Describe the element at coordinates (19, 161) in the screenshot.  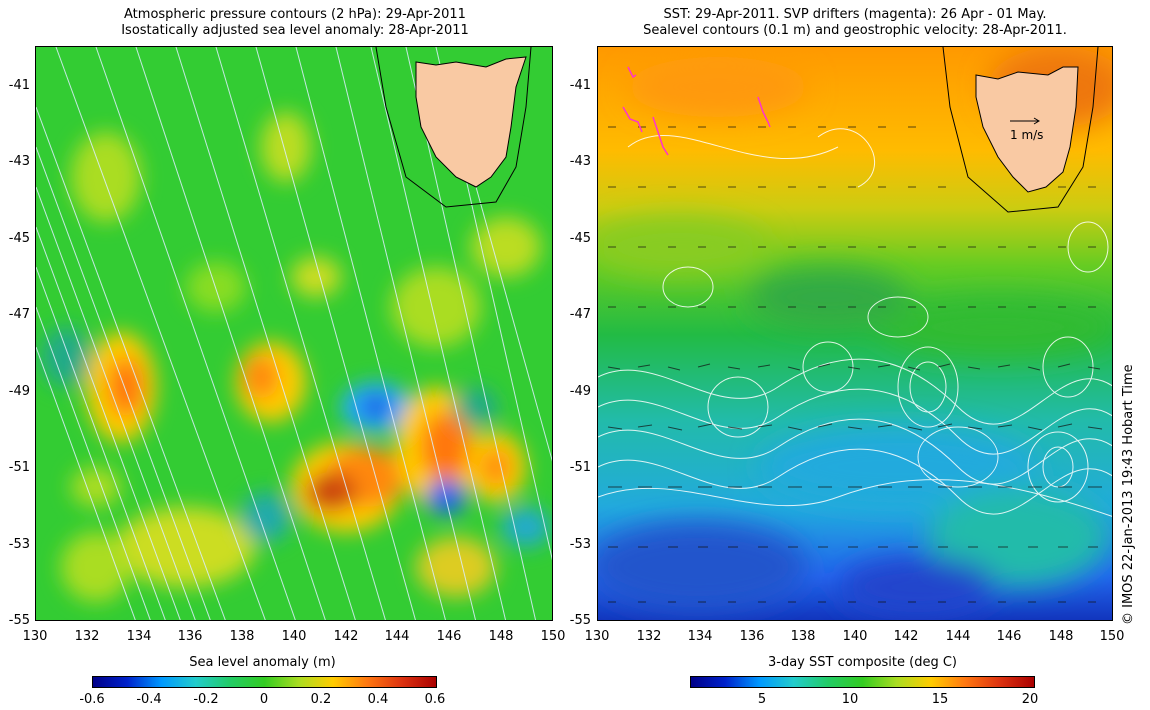
I see `left-y-tick: -43` at that location.